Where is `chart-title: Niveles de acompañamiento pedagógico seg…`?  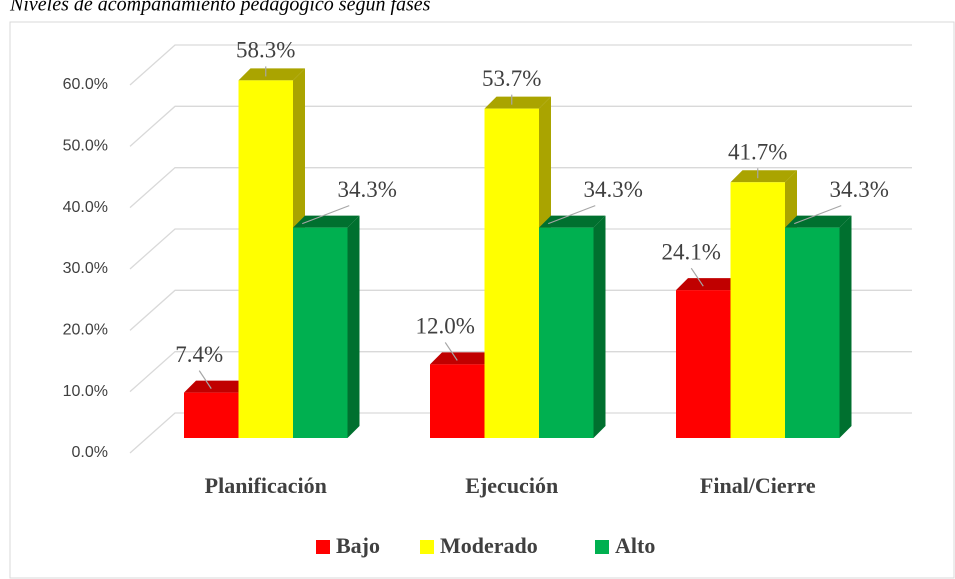 chart-title: Niveles de acompañamiento pedagógico seg… is located at coordinates (220, 8).